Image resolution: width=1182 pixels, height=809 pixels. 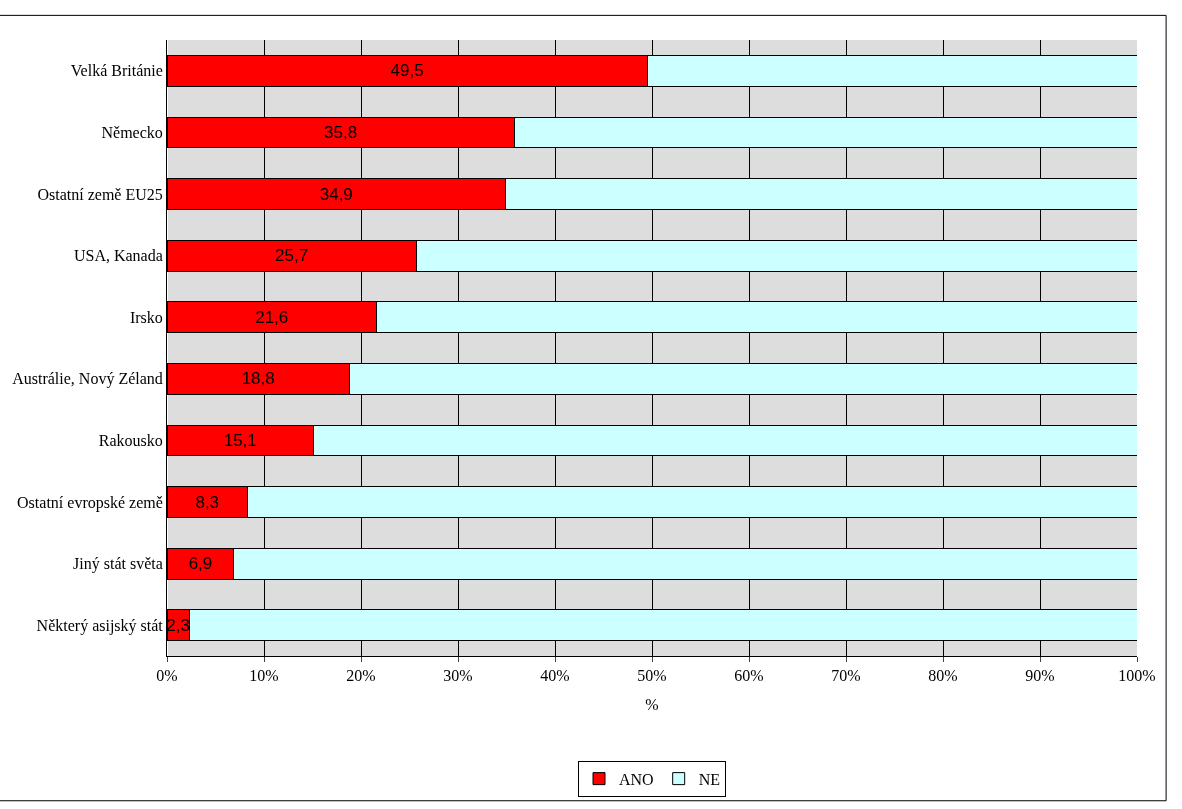 I want to click on x-tick-label: 100%, so click(x=1137, y=676).